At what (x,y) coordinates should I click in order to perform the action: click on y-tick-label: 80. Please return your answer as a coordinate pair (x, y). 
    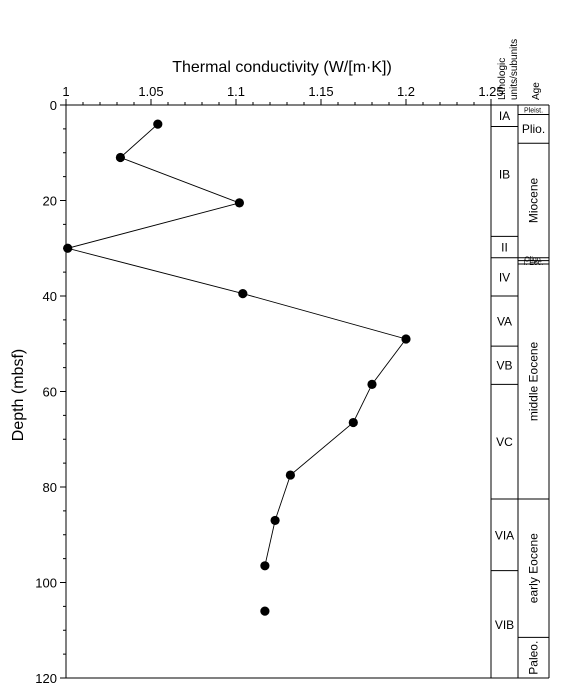
    Looking at the image, I should click on (50, 487).